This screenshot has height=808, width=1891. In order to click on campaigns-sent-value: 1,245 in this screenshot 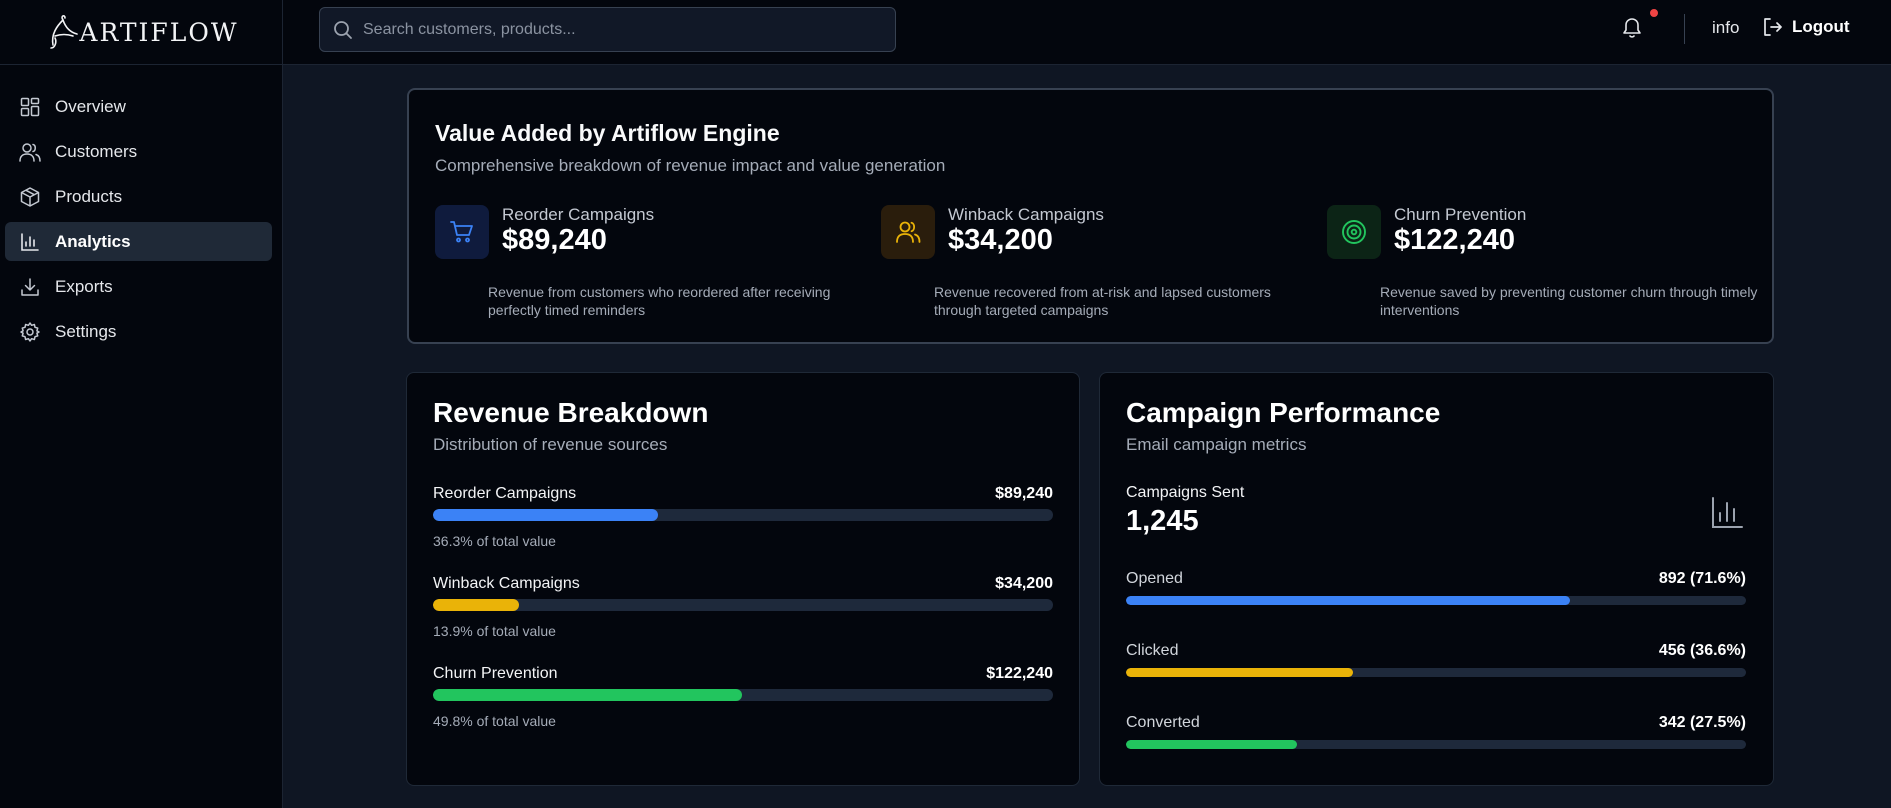, I will do `click(1162, 521)`.